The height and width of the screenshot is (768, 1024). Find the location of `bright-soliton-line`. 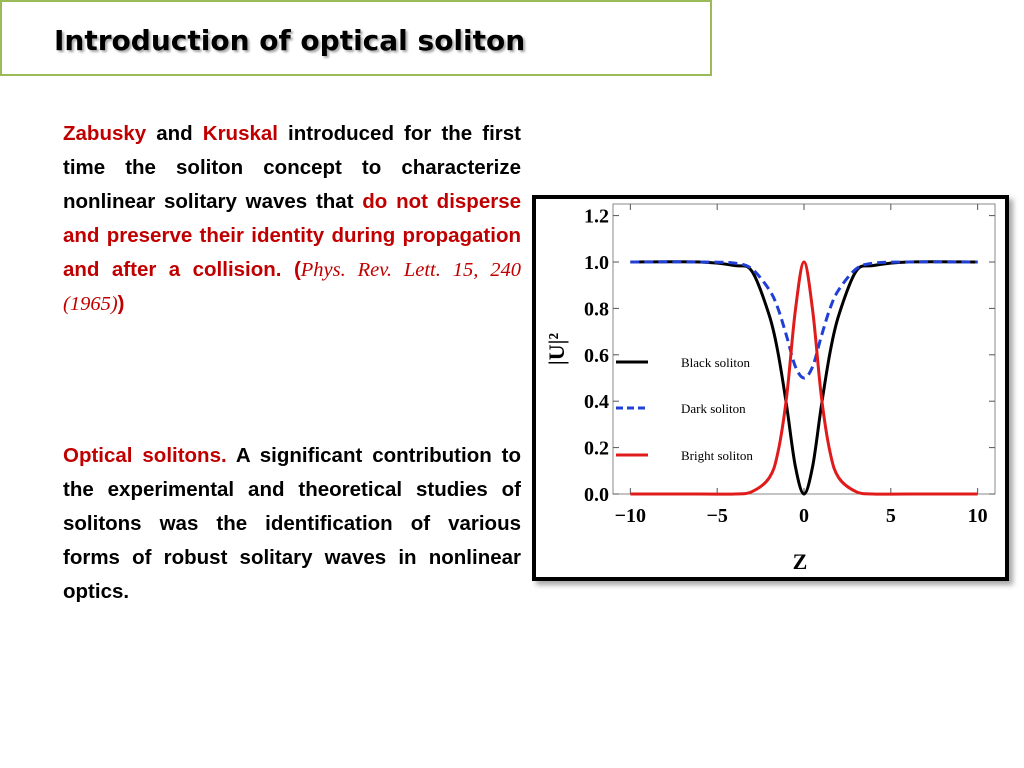

bright-soliton-line is located at coordinates (804, 378).